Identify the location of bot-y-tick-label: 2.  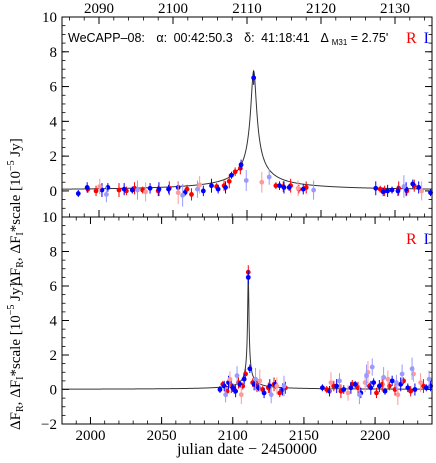
(54, 356).